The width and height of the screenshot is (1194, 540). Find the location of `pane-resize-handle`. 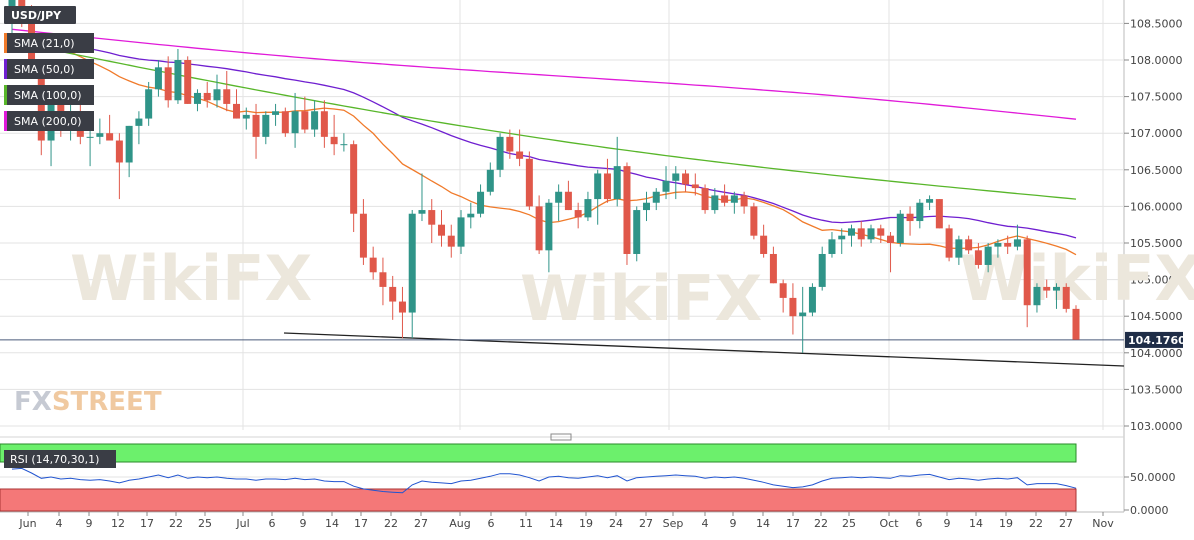

pane-resize-handle is located at coordinates (561, 437).